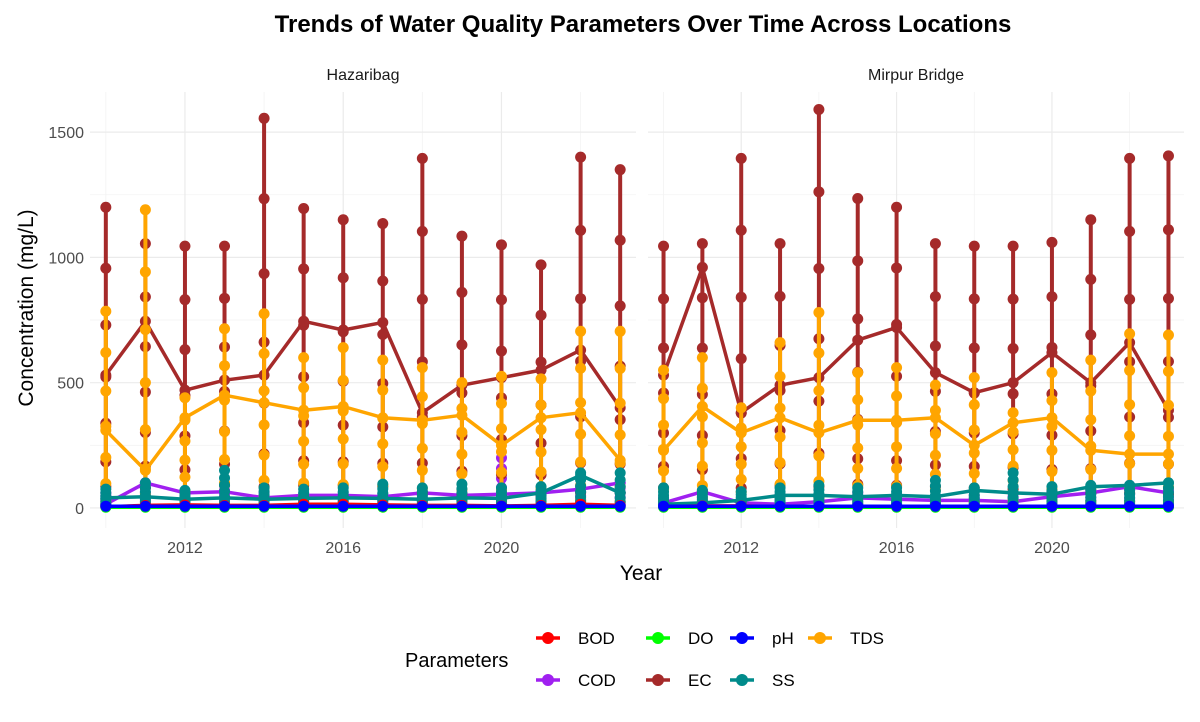 The height and width of the screenshot is (722, 1200). I want to click on series-ph, so click(363, 506).